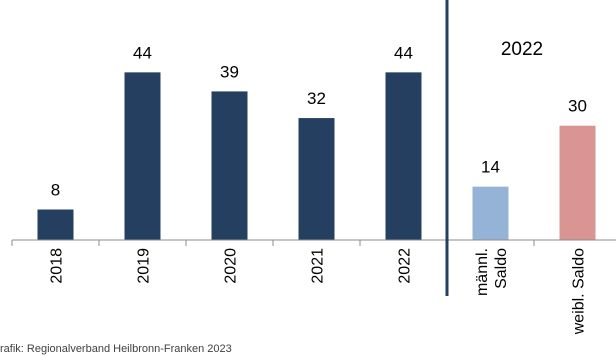  Describe the element at coordinates (231, 266) in the screenshot. I see `x-tick-label-2: 2020` at that location.